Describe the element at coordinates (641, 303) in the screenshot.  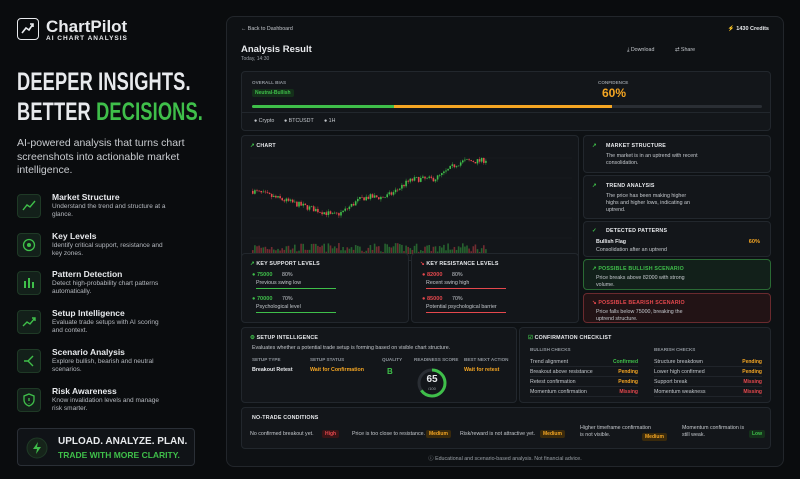
I see `card-title-text: POSSIBLE BEARISH SCENARIO` at that location.